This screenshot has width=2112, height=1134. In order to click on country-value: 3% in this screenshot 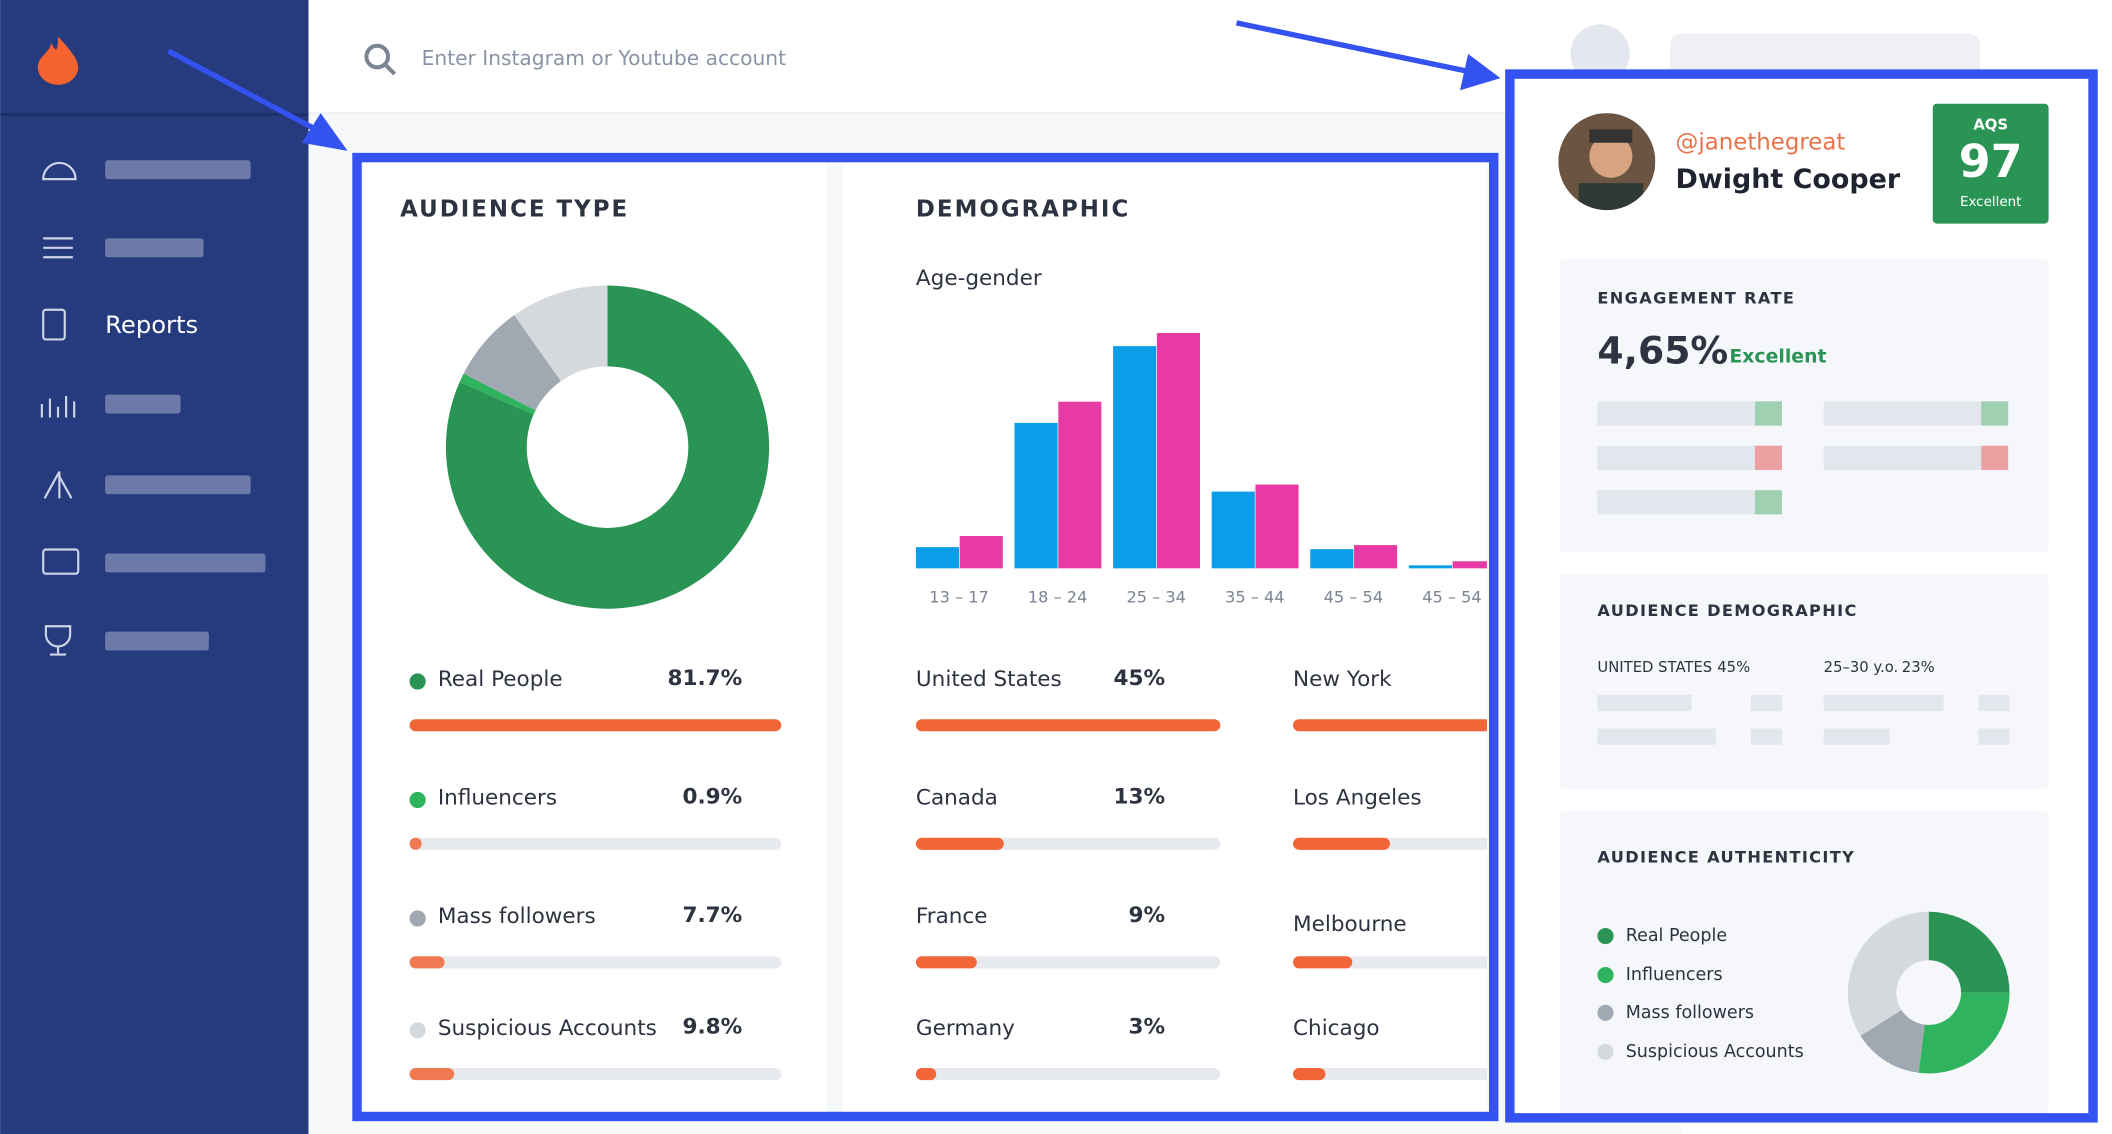, I will do `click(1147, 1027)`.